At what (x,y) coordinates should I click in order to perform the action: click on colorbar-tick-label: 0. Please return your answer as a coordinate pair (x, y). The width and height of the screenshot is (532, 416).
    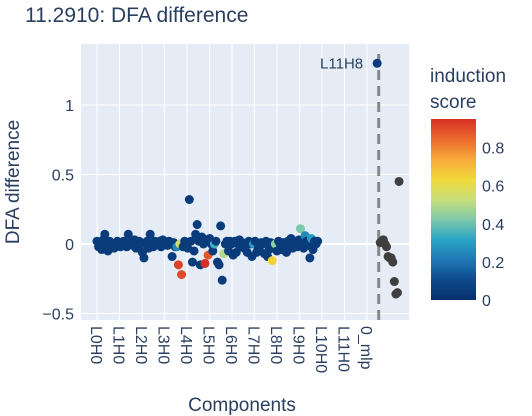
    Looking at the image, I should click on (486, 301).